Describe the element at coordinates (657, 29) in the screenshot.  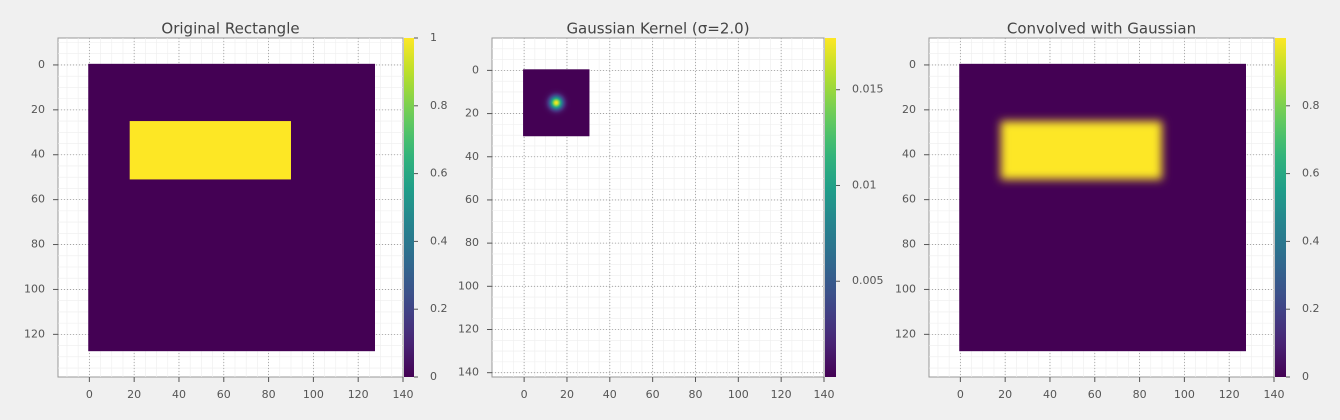
I see `chart-title: Gaussian Kernel (σ=2.0)` at that location.